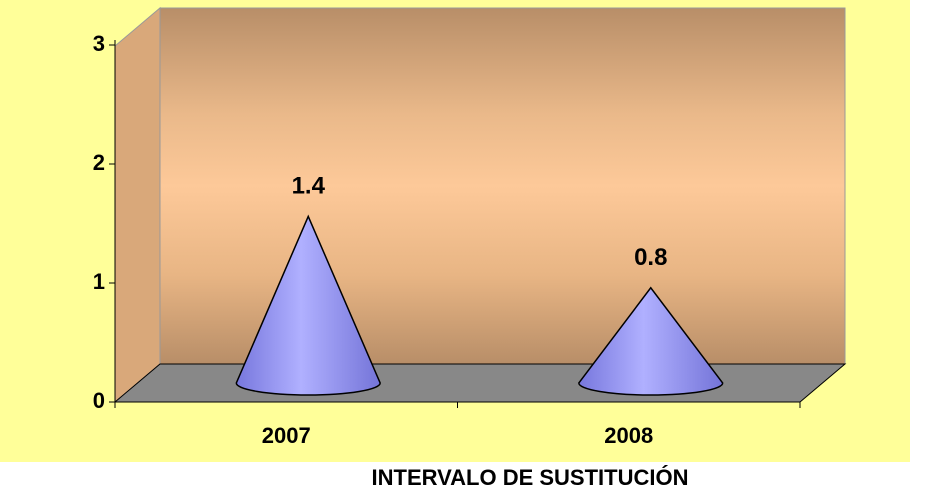  What do you see at coordinates (650, 257) in the screenshot?
I see `value-label: 0.8` at bounding box center [650, 257].